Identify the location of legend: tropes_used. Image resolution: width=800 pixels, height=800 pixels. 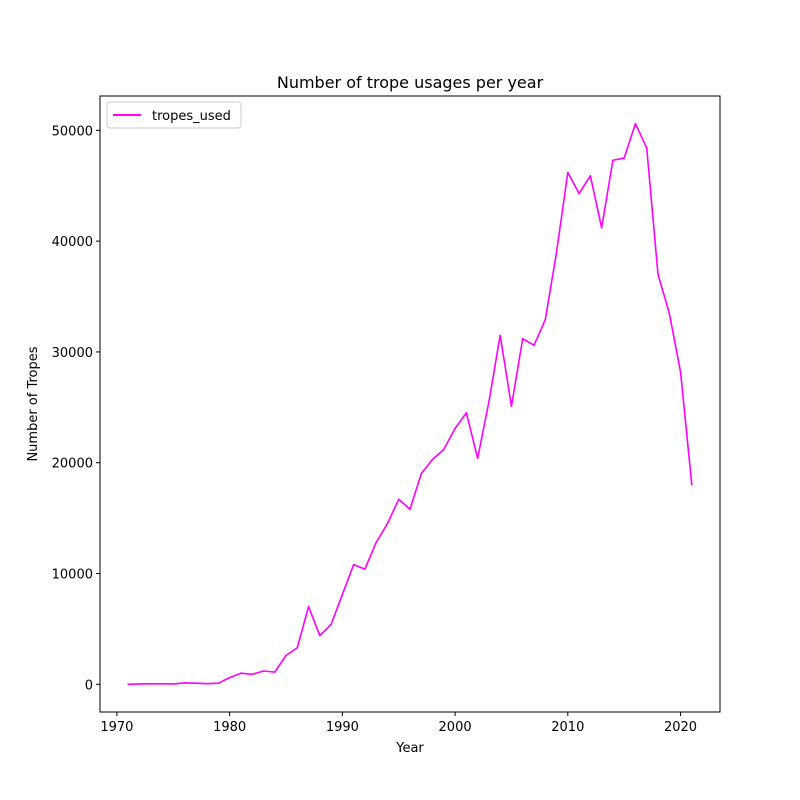
(174, 115).